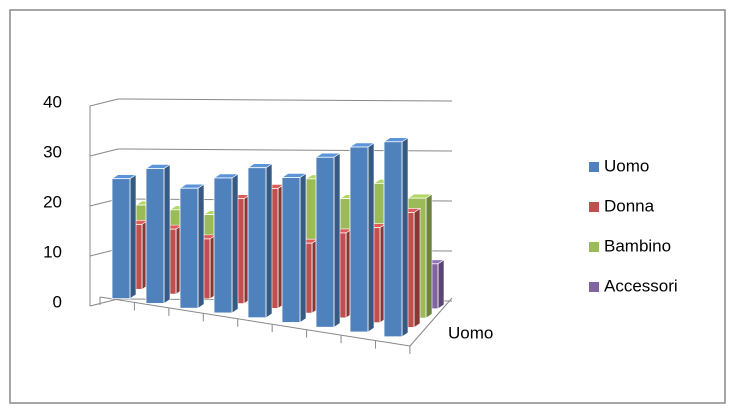 This screenshot has width=730, height=413. I want to click on legend-label: Accessori, so click(641, 285).